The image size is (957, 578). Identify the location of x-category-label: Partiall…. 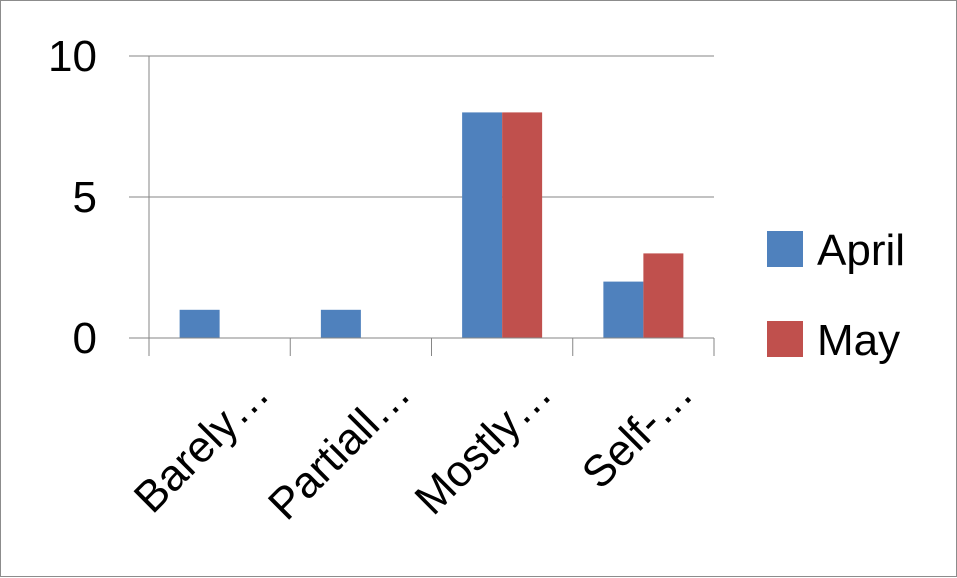
(339, 448).